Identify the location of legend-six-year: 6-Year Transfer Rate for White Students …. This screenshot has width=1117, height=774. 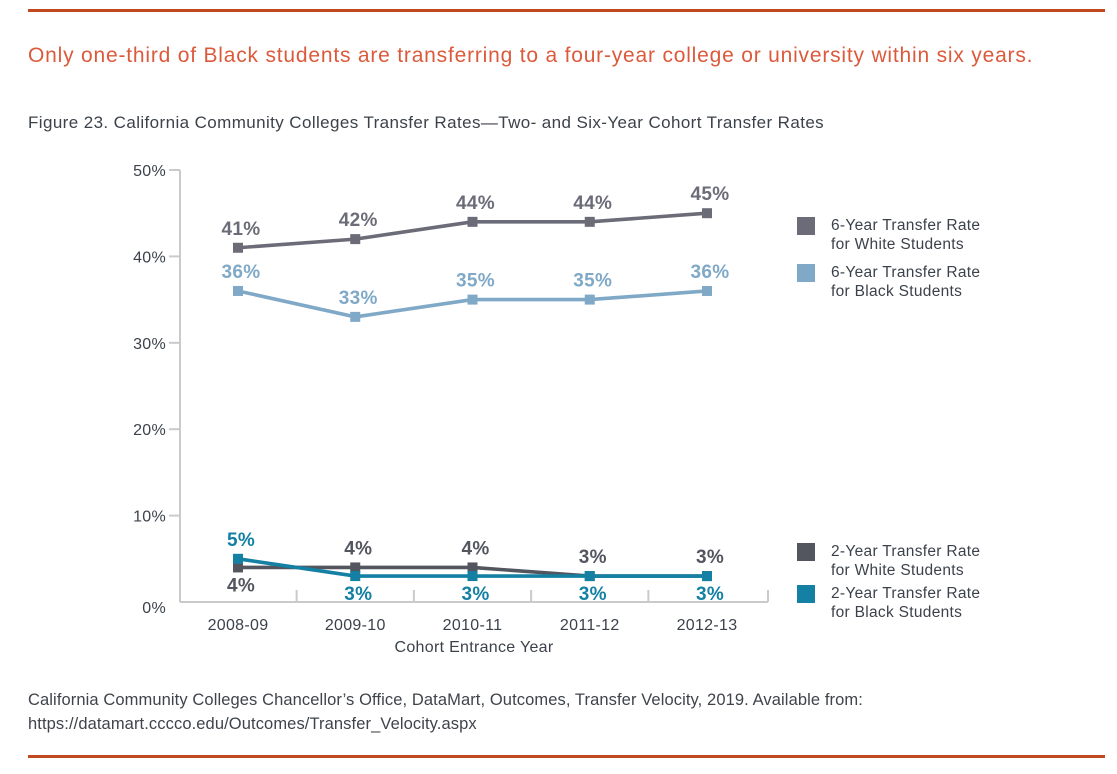
(952, 263).